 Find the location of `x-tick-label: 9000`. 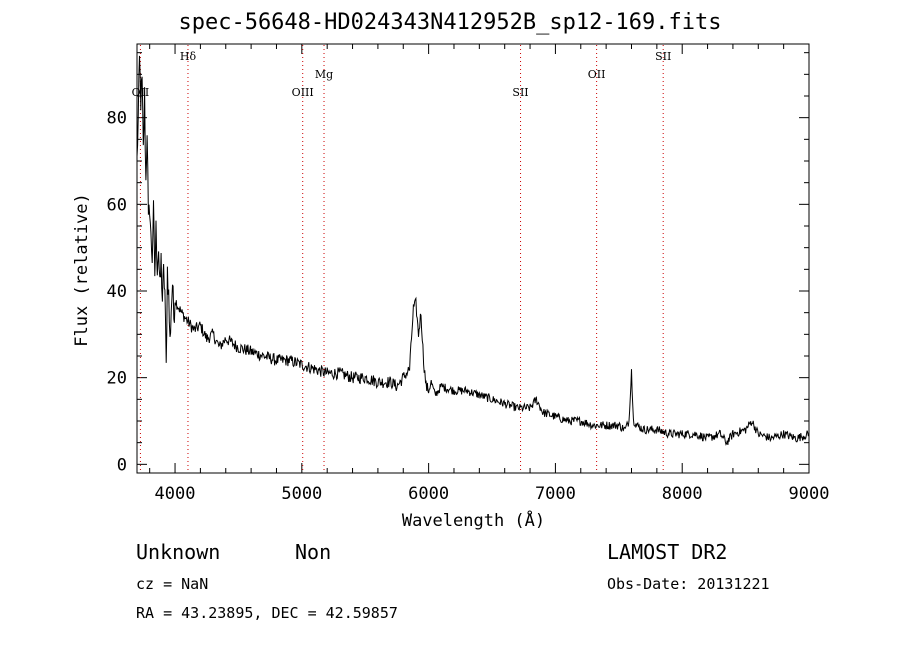

x-tick-label: 9000 is located at coordinates (809, 494).